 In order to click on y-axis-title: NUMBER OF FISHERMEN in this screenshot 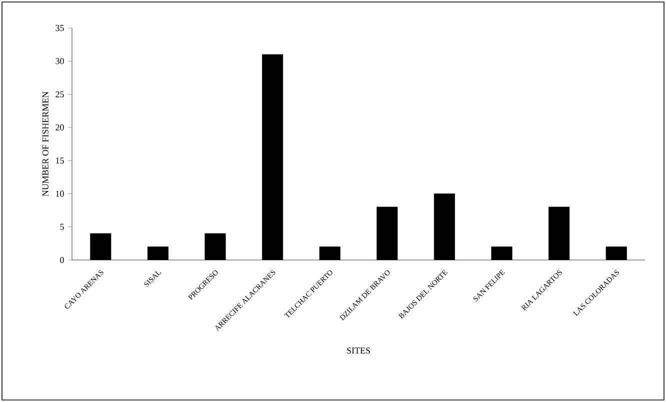, I will do `click(45, 144)`.